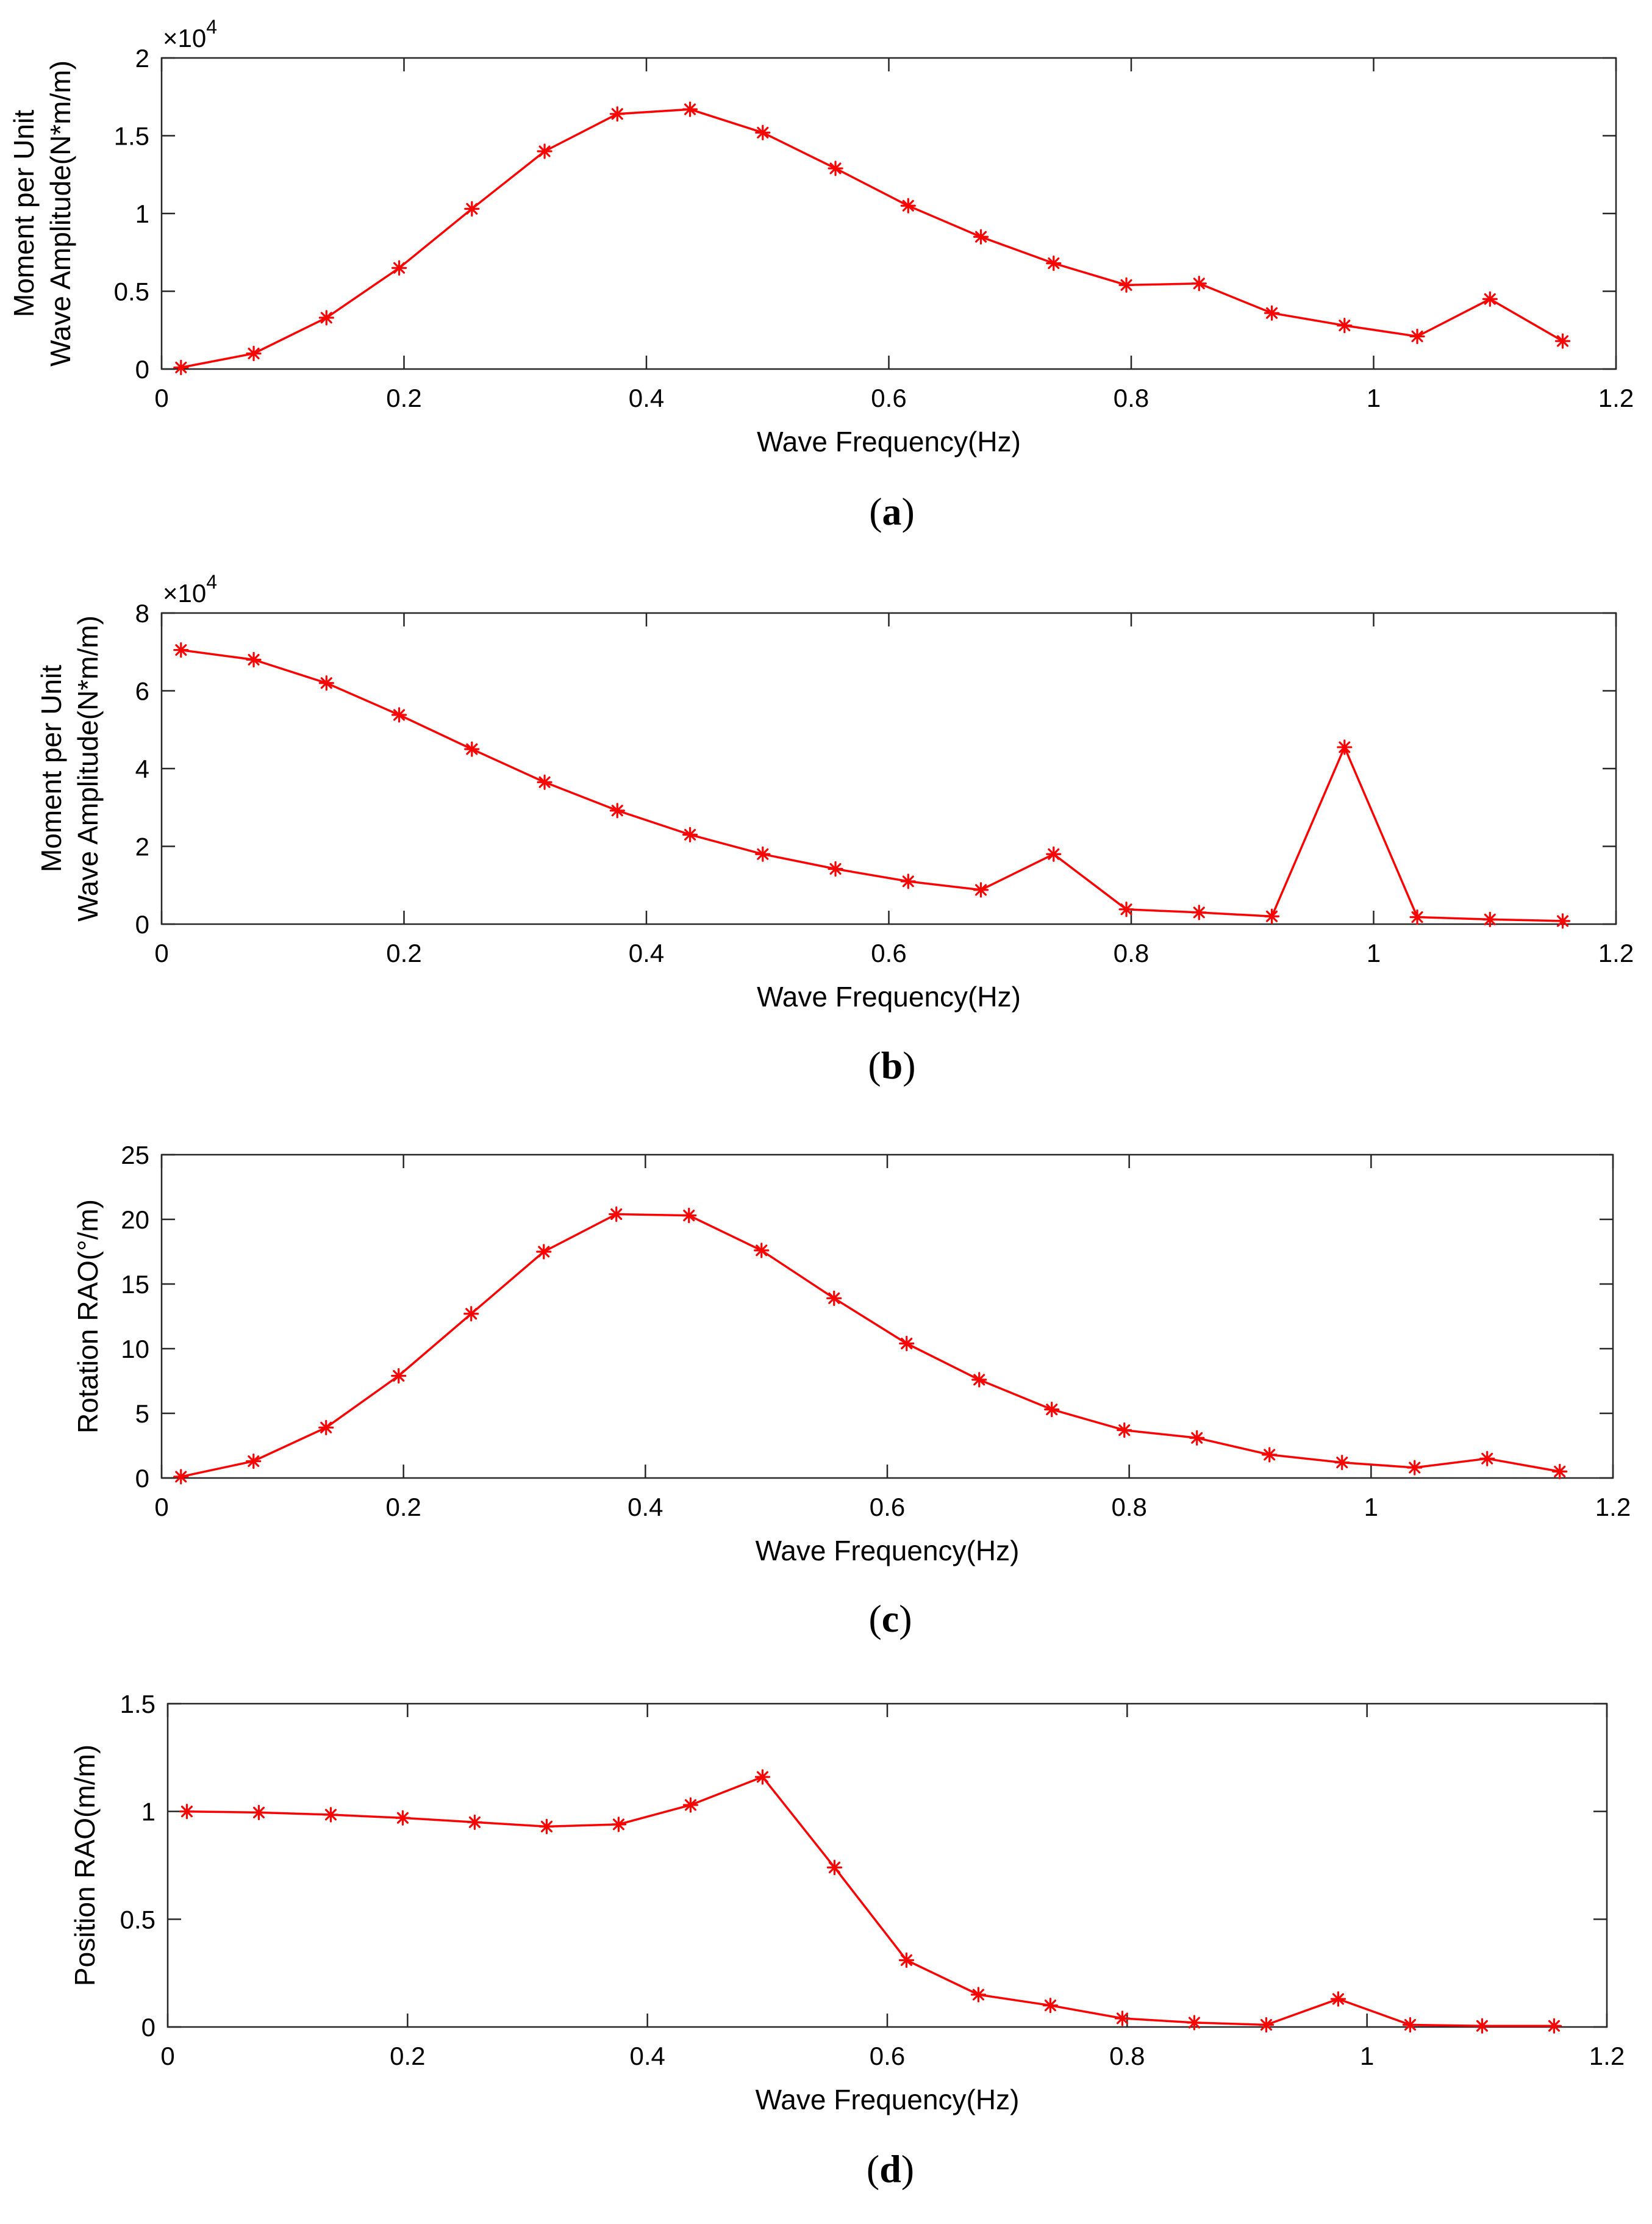  I want to click on y-tick-label: 25, so click(135, 1155).